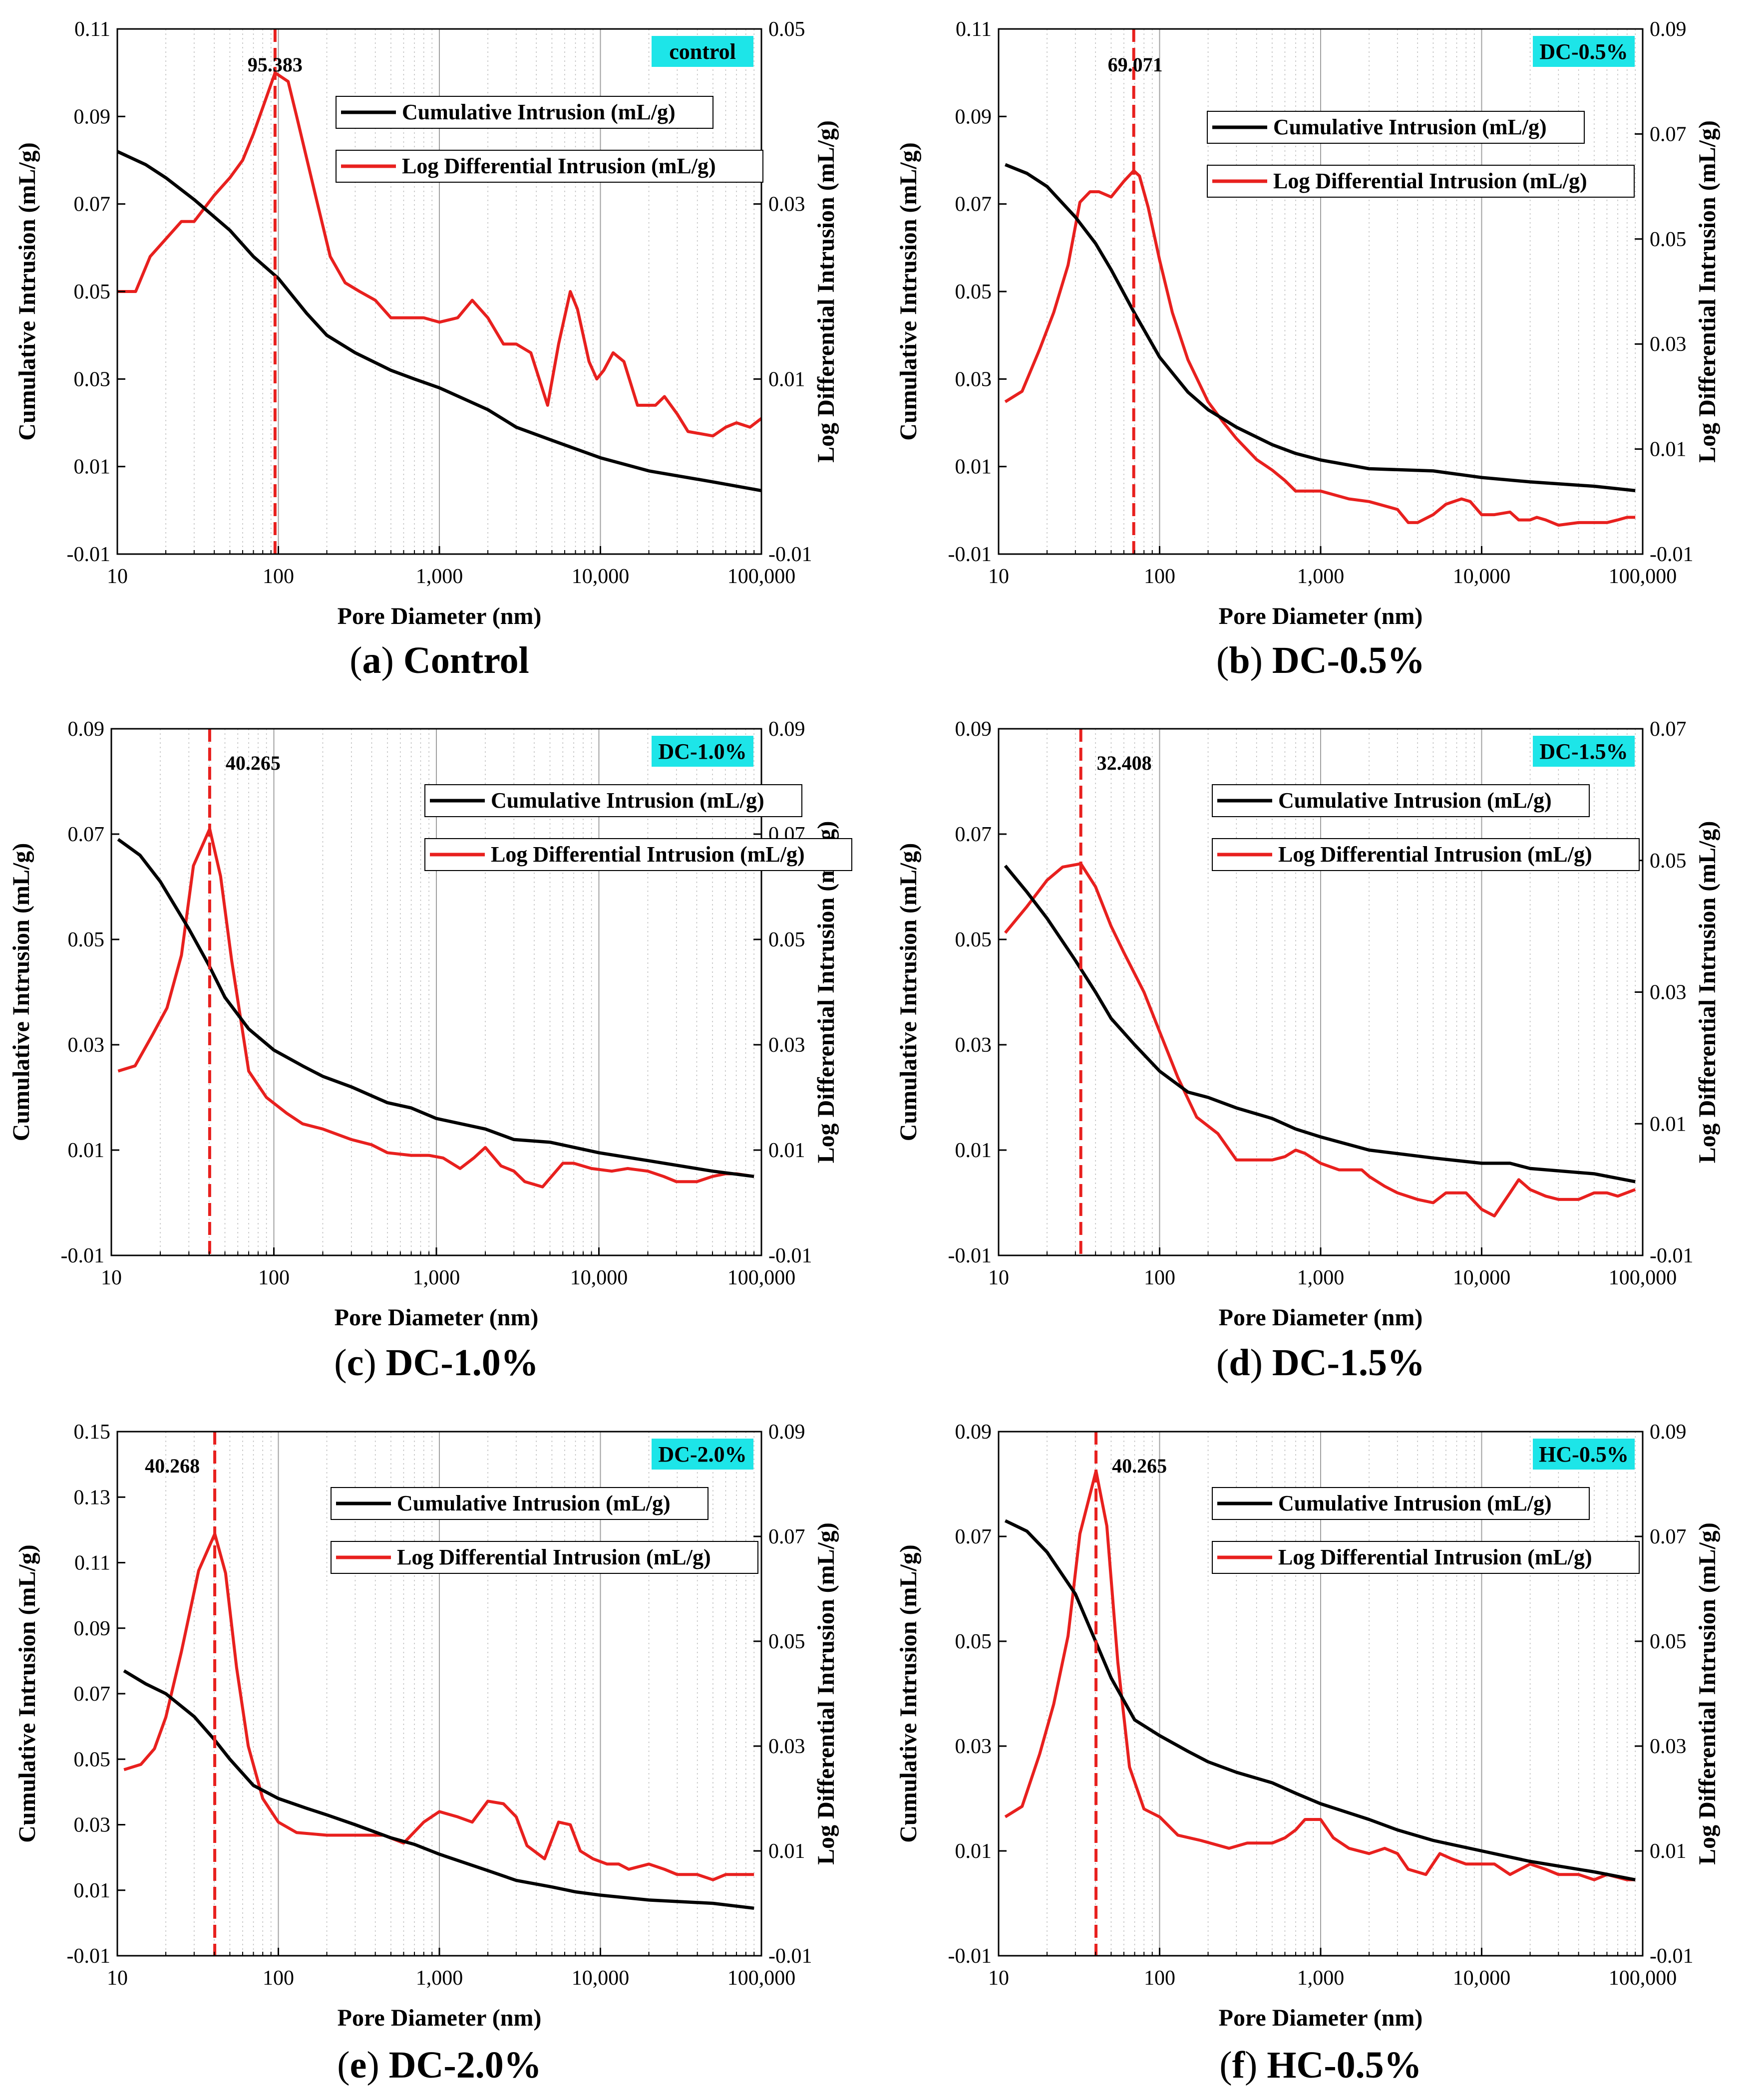 The height and width of the screenshot is (2100, 1763). I want to click on panel-caption: (a) Control, so click(439, 660).